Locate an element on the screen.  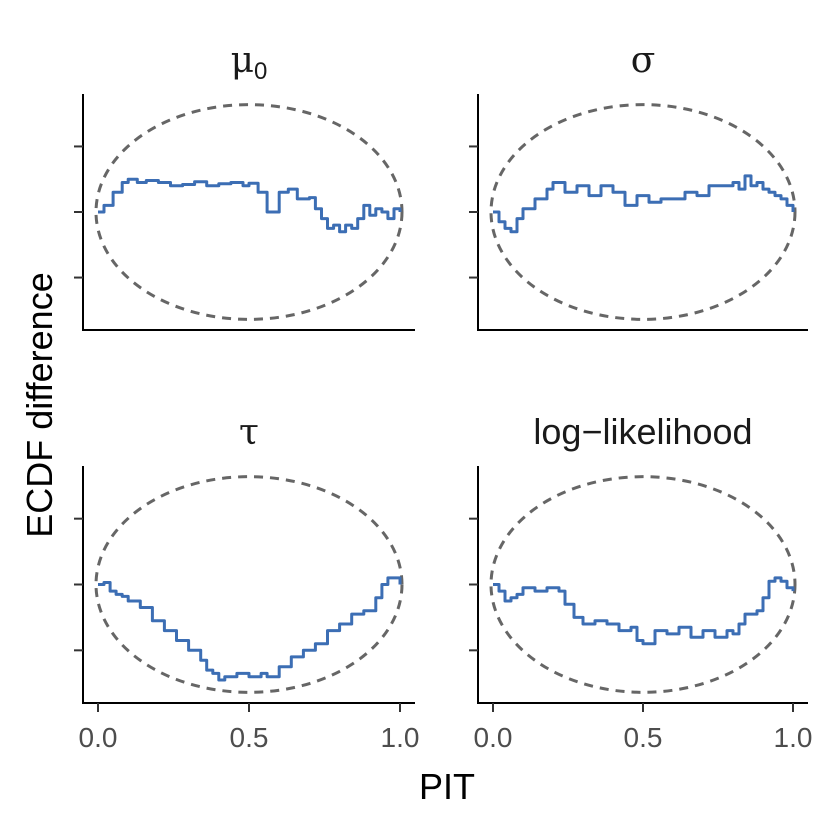
panel-title-subscript: 0 is located at coordinates (260, 71).